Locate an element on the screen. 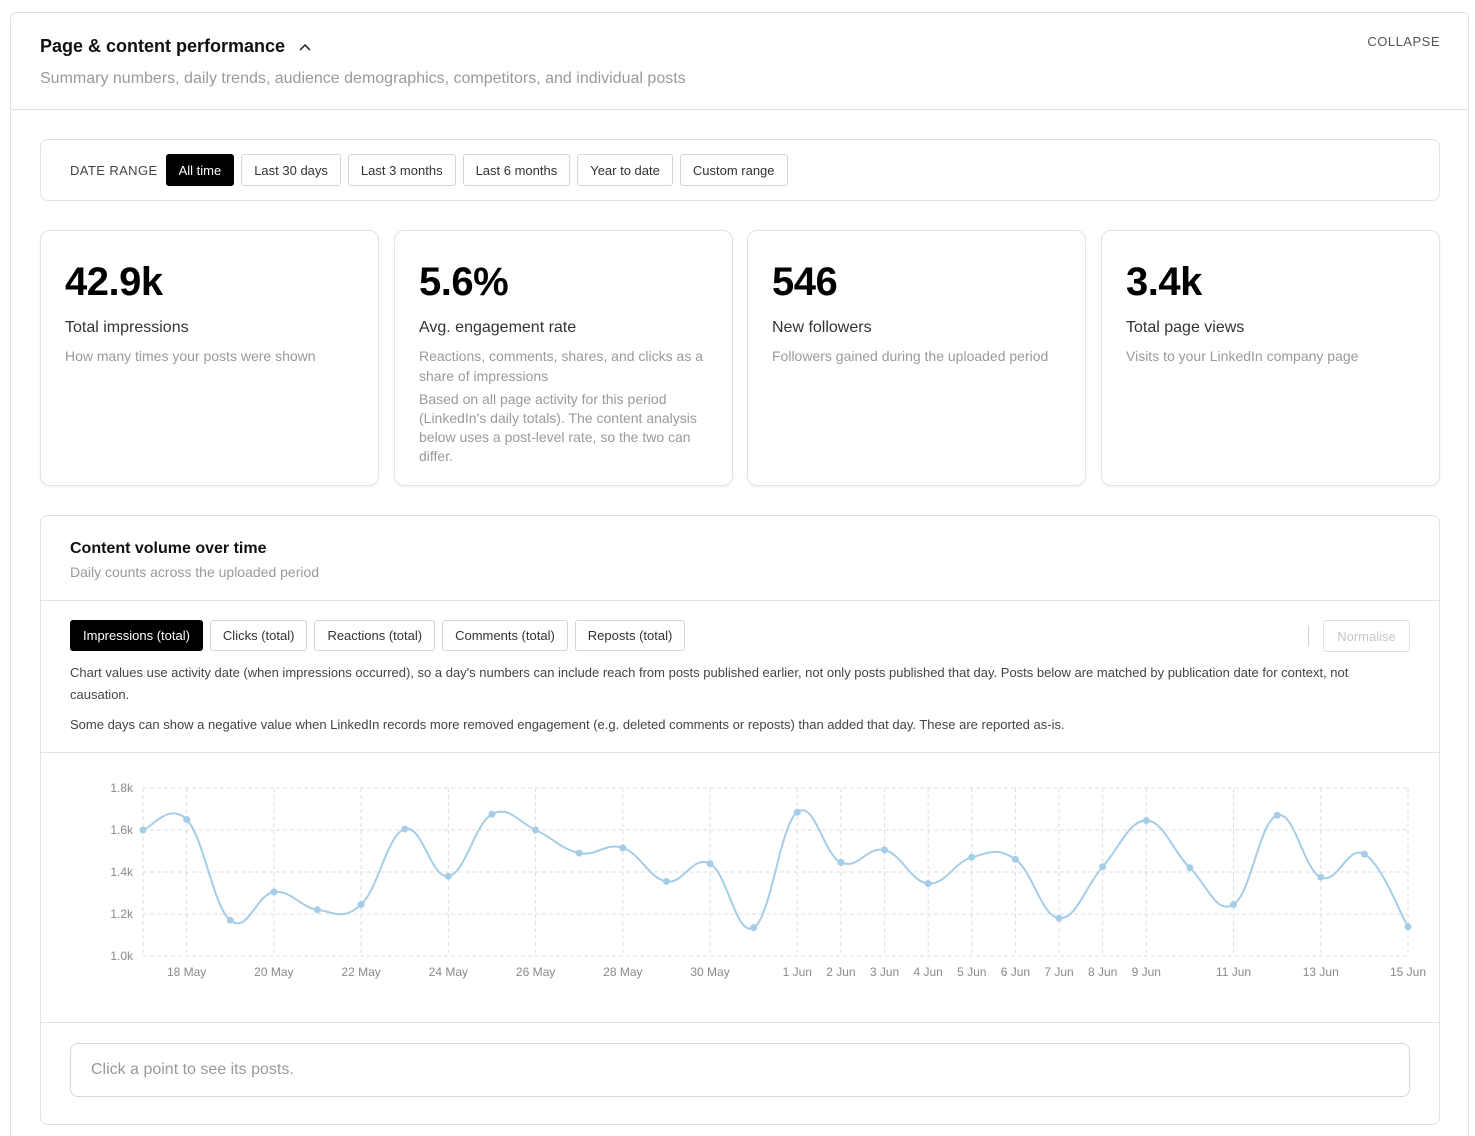 This screenshot has height=1136, width=1475. date-option-year-to-date: Year to date is located at coordinates (625, 170).